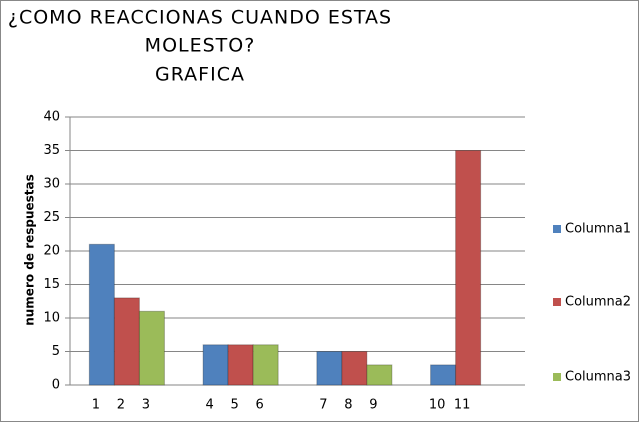 The height and width of the screenshot is (427, 640). What do you see at coordinates (598, 302) in the screenshot?
I see `legend-label: Columna2` at bounding box center [598, 302].